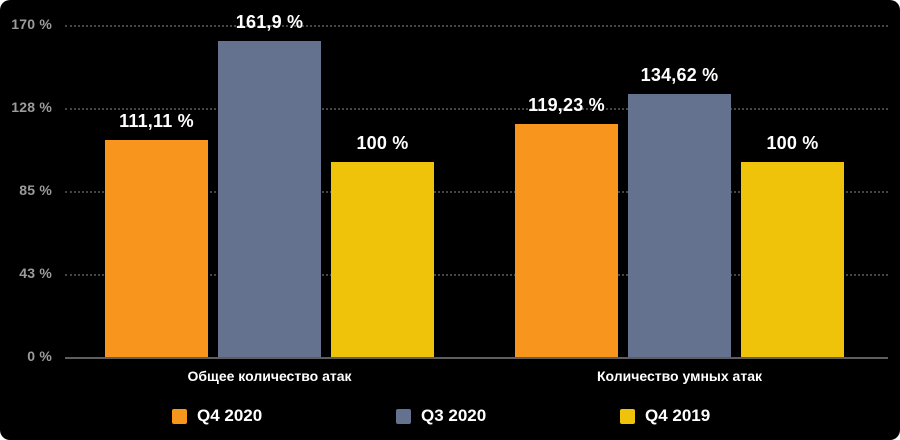 This screenshot has width=900, height=440. What do you see at coordinates (39, 356) in the screenshot?
I see `y-axis-tick-label: 0 %` at bounding box center [39, 356].